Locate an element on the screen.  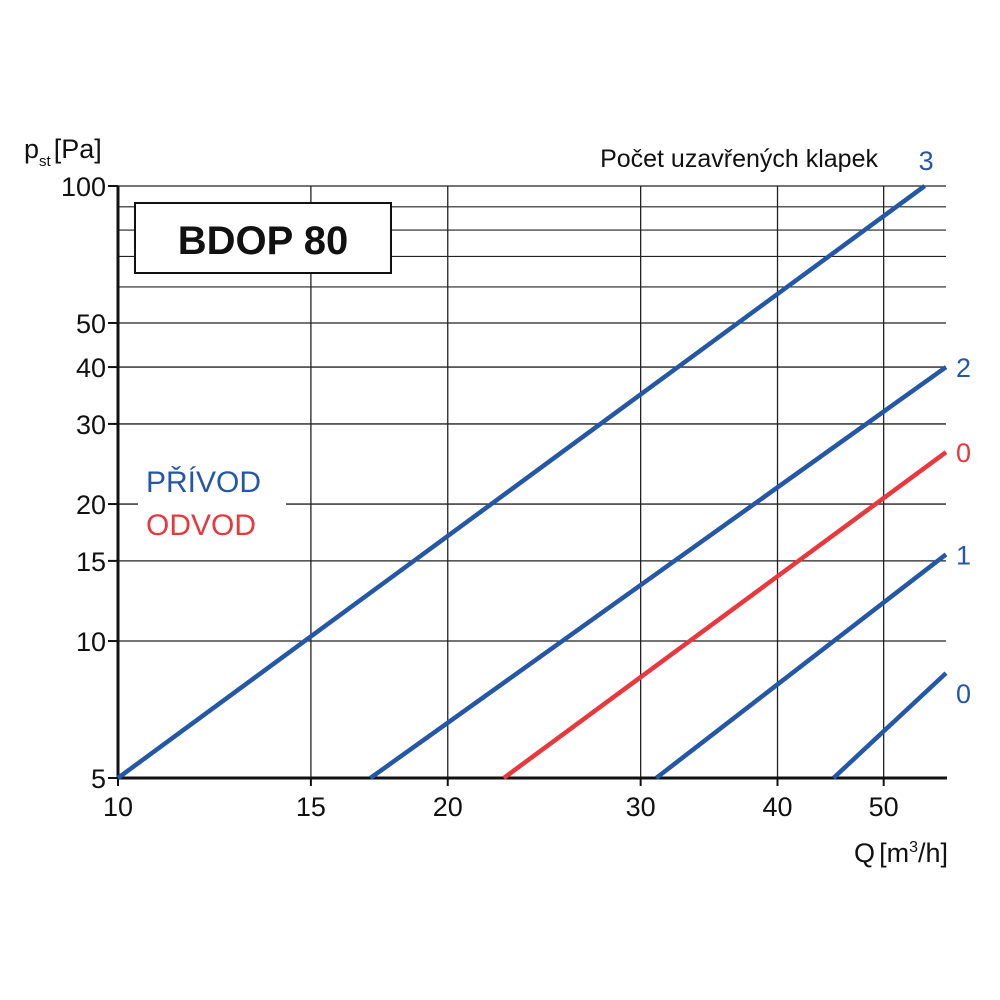
x-tick-label: 20 is located at coordinates (448, 807).